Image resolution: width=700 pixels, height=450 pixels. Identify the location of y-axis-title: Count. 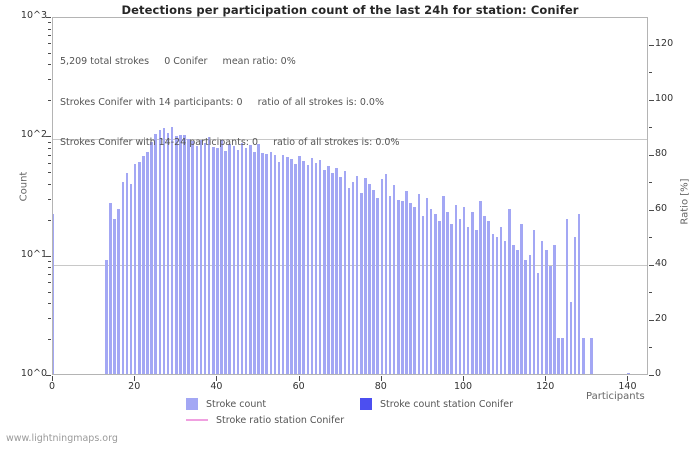
(24, 186).